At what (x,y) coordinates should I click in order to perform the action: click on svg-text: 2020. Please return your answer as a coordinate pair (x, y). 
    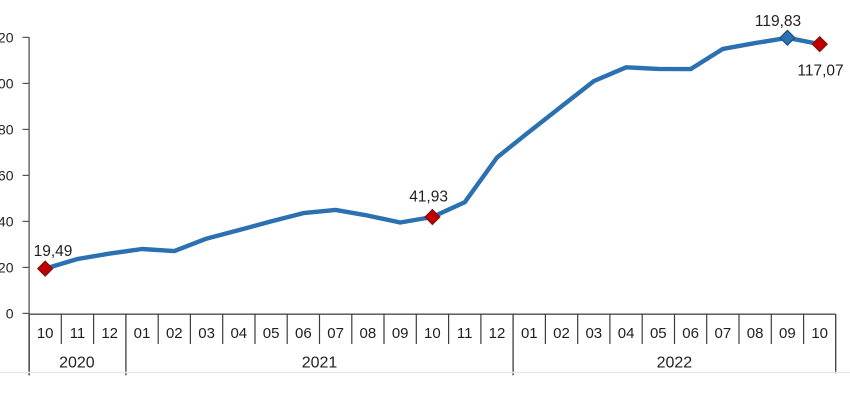
    Looking at the image, I should click on (77, 363).